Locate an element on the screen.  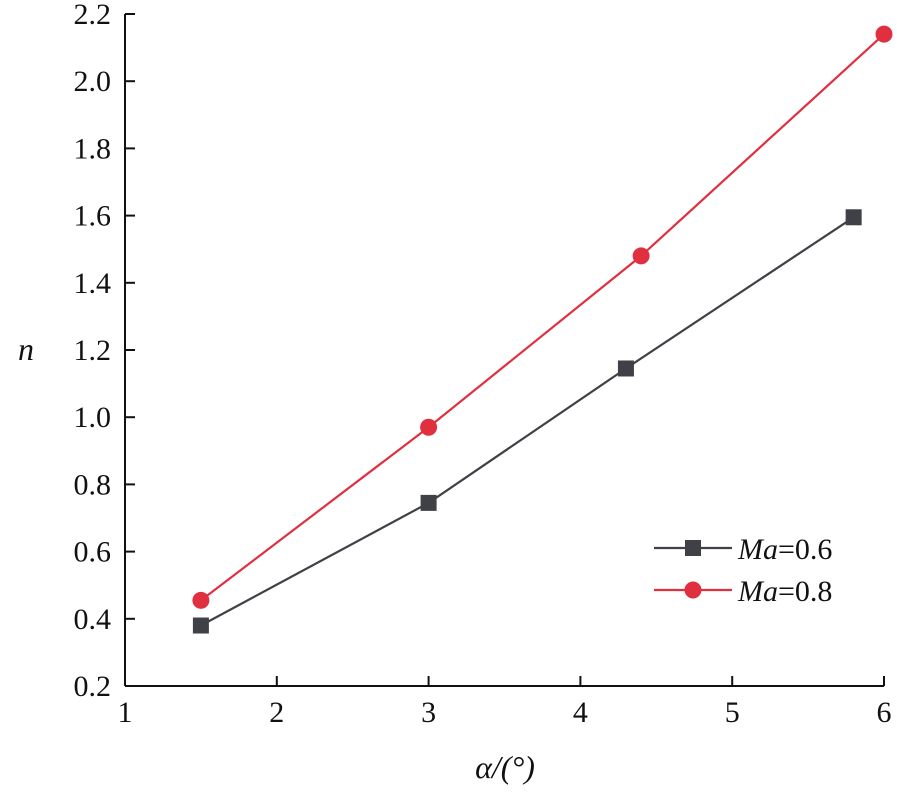
y-tick-label: 2.0 is located at coordinates (93, 81).